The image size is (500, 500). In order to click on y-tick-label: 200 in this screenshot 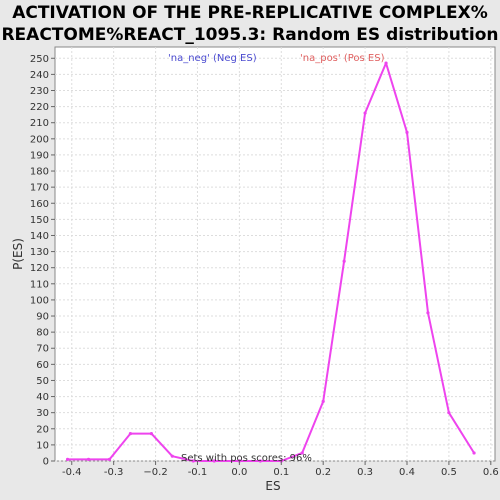, I will do `click(39, 139)`.